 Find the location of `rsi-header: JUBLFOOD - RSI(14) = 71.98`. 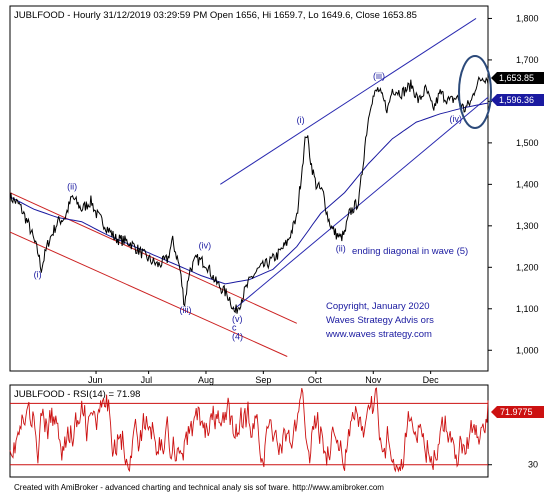

rsi-header: JUBLFOOD - RSI(14) = 71.98 is located at coordinates (77, 394).